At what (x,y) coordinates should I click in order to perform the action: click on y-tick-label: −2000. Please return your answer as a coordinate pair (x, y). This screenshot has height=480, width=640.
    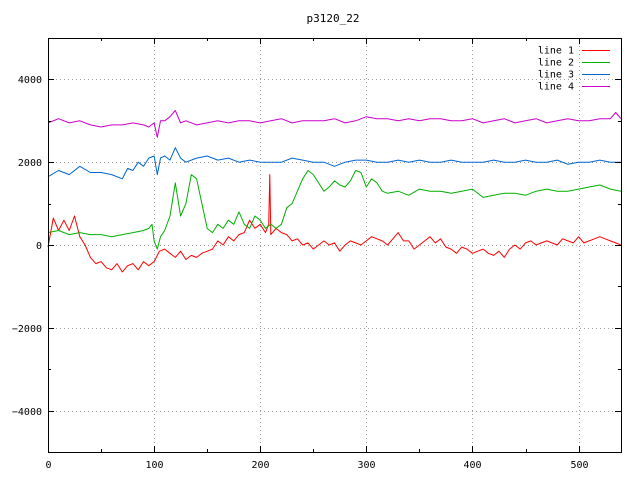
    Looking at the image, I should click on (27, 329).